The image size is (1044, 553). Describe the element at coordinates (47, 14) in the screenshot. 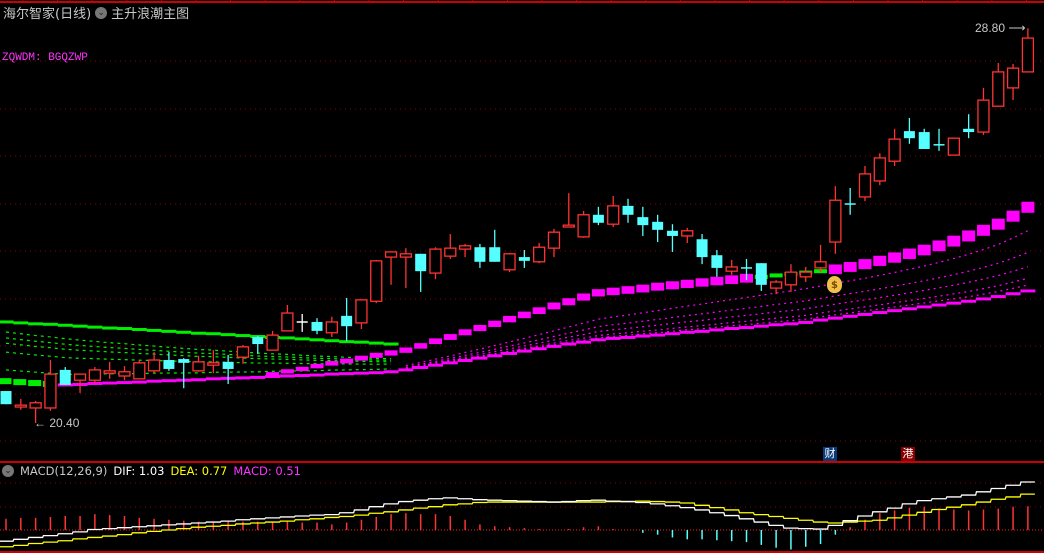

I see `stock-title: 海尔智家(日线)` at that location.